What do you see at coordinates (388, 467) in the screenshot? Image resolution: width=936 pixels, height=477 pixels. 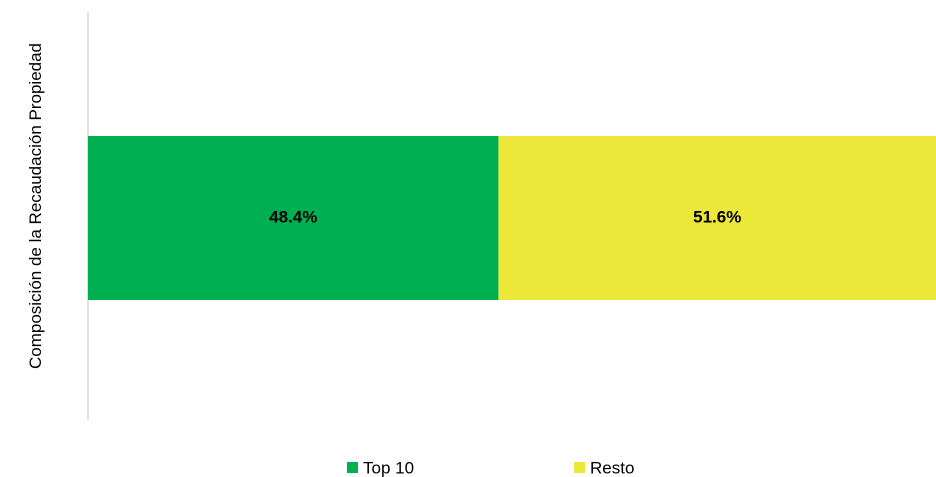 I see `legend-label: Top 10` at bounding box center [388, 467].